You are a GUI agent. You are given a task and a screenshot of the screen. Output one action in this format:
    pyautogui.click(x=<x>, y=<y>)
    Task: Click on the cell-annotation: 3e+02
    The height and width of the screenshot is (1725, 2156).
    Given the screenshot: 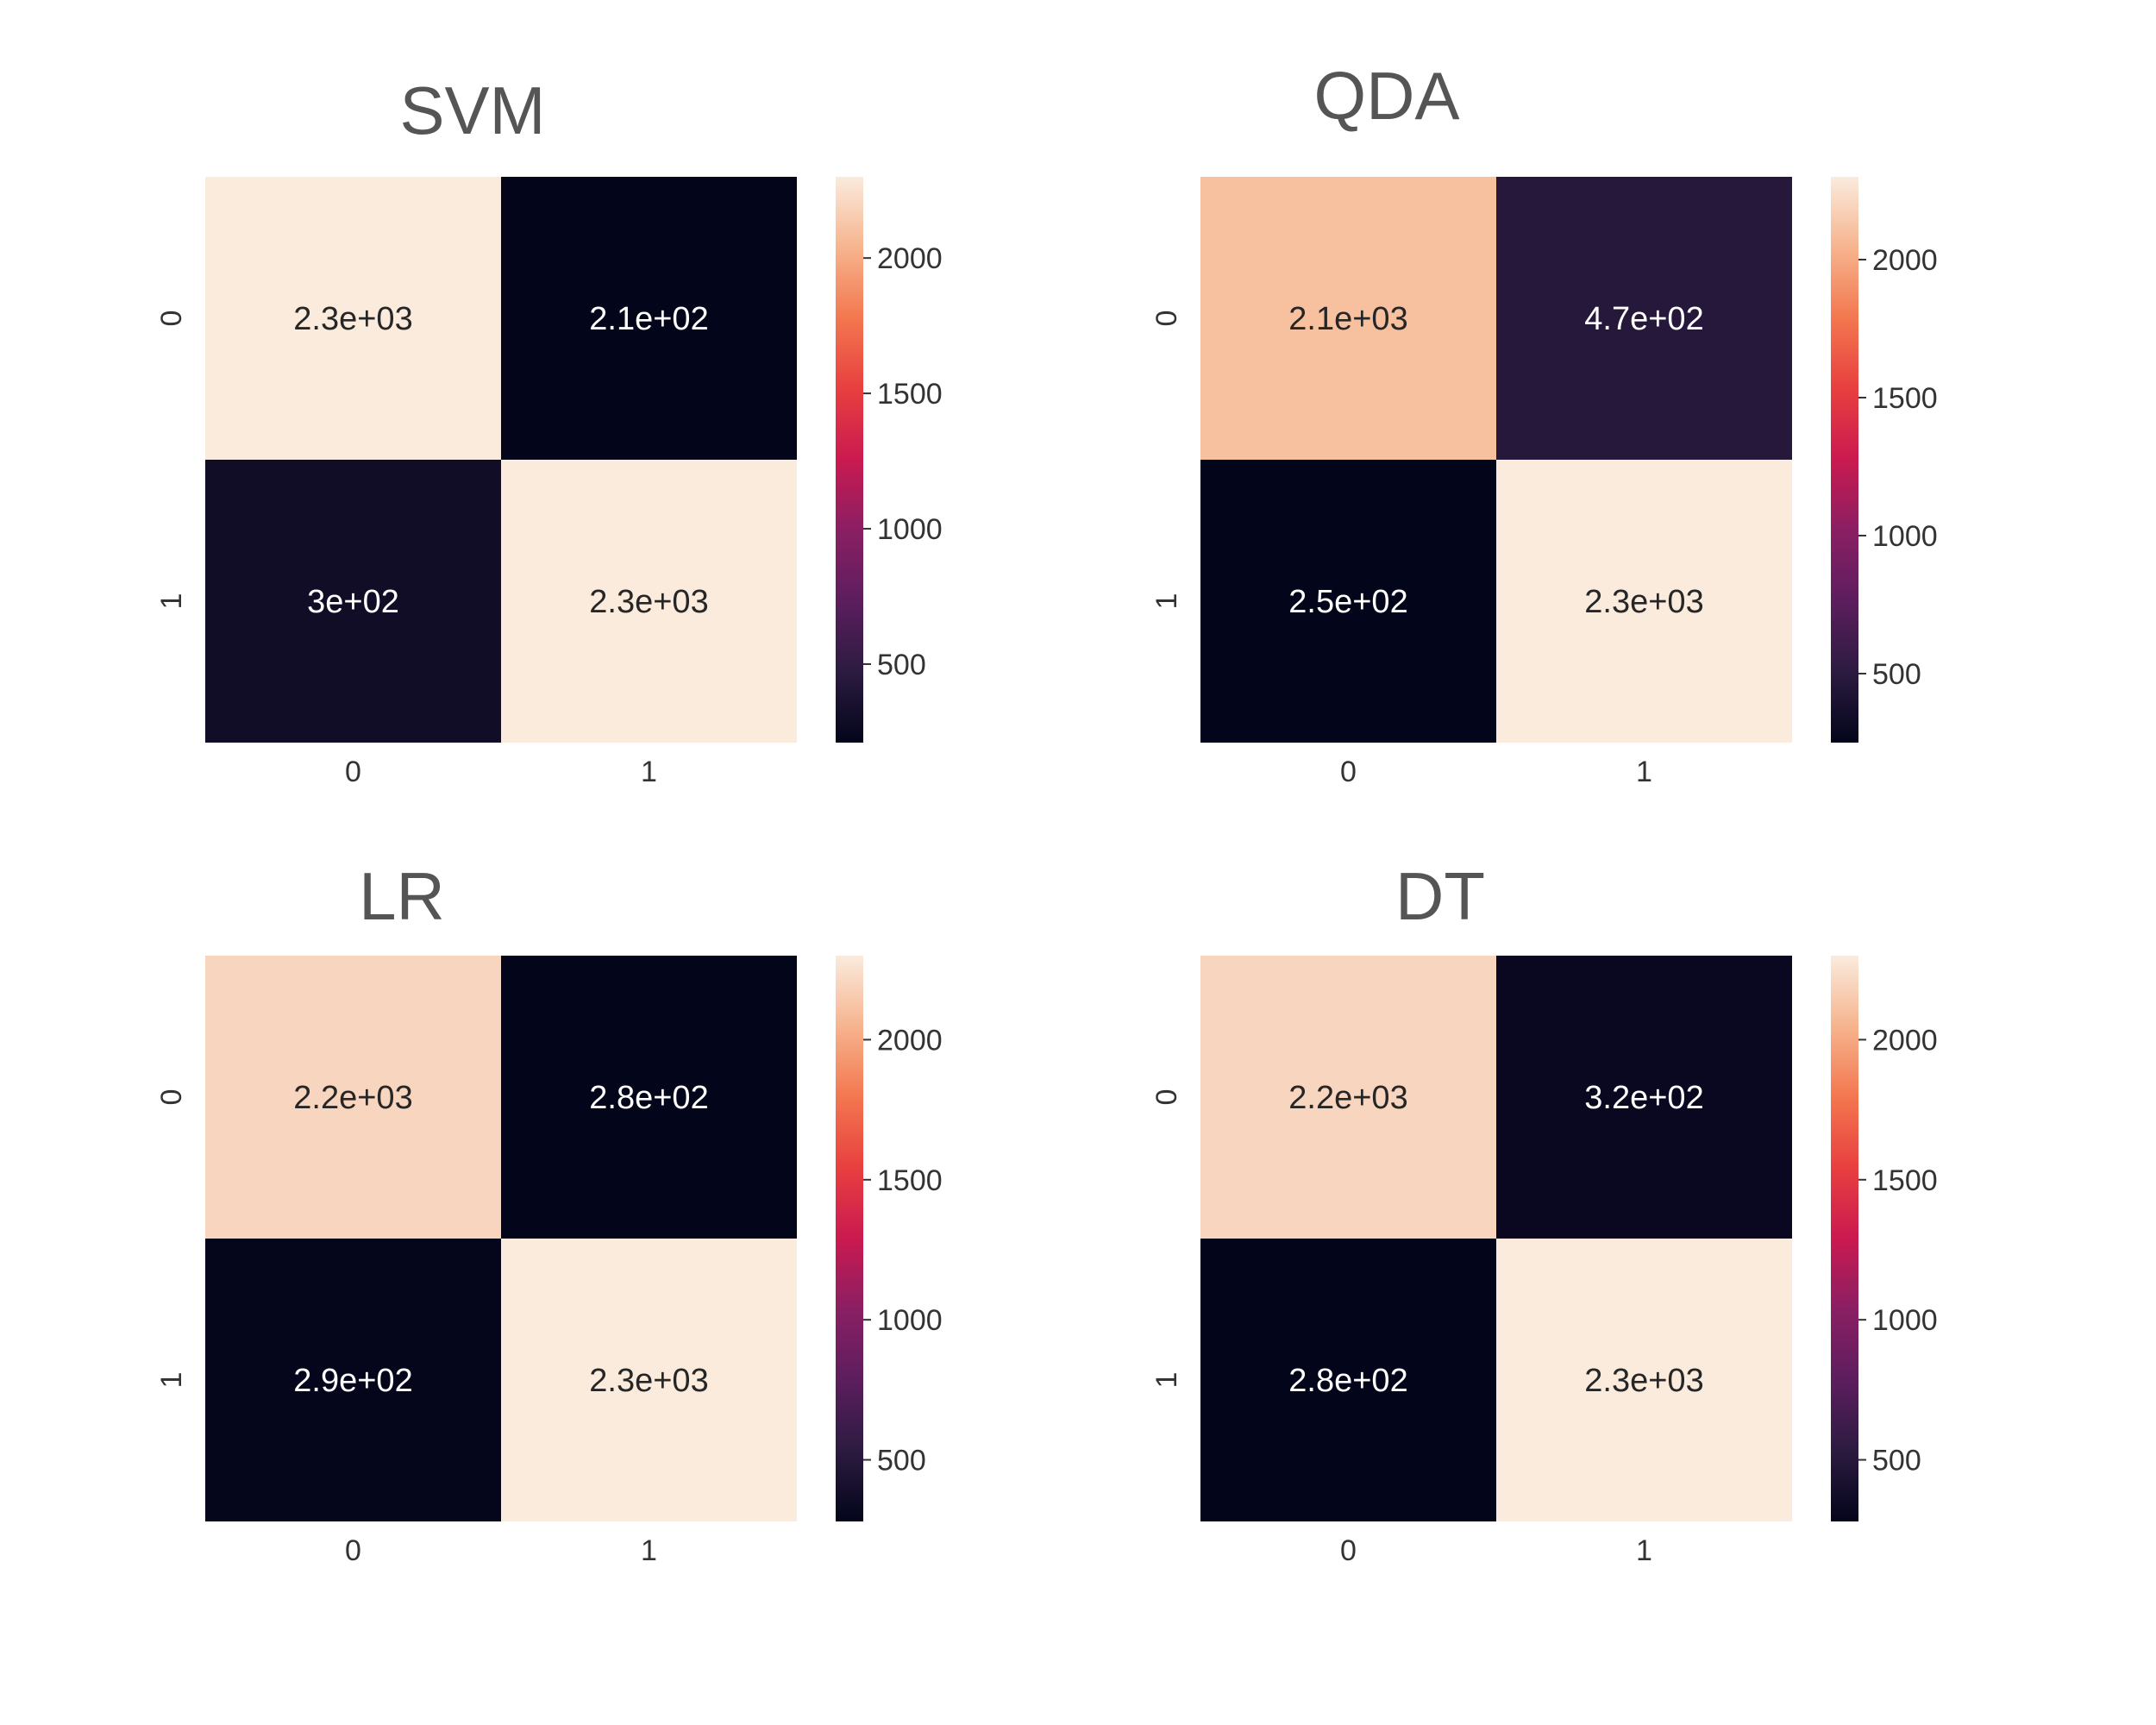 What is the action you would take?
    pyautogui.click(x=353, y=602)
    